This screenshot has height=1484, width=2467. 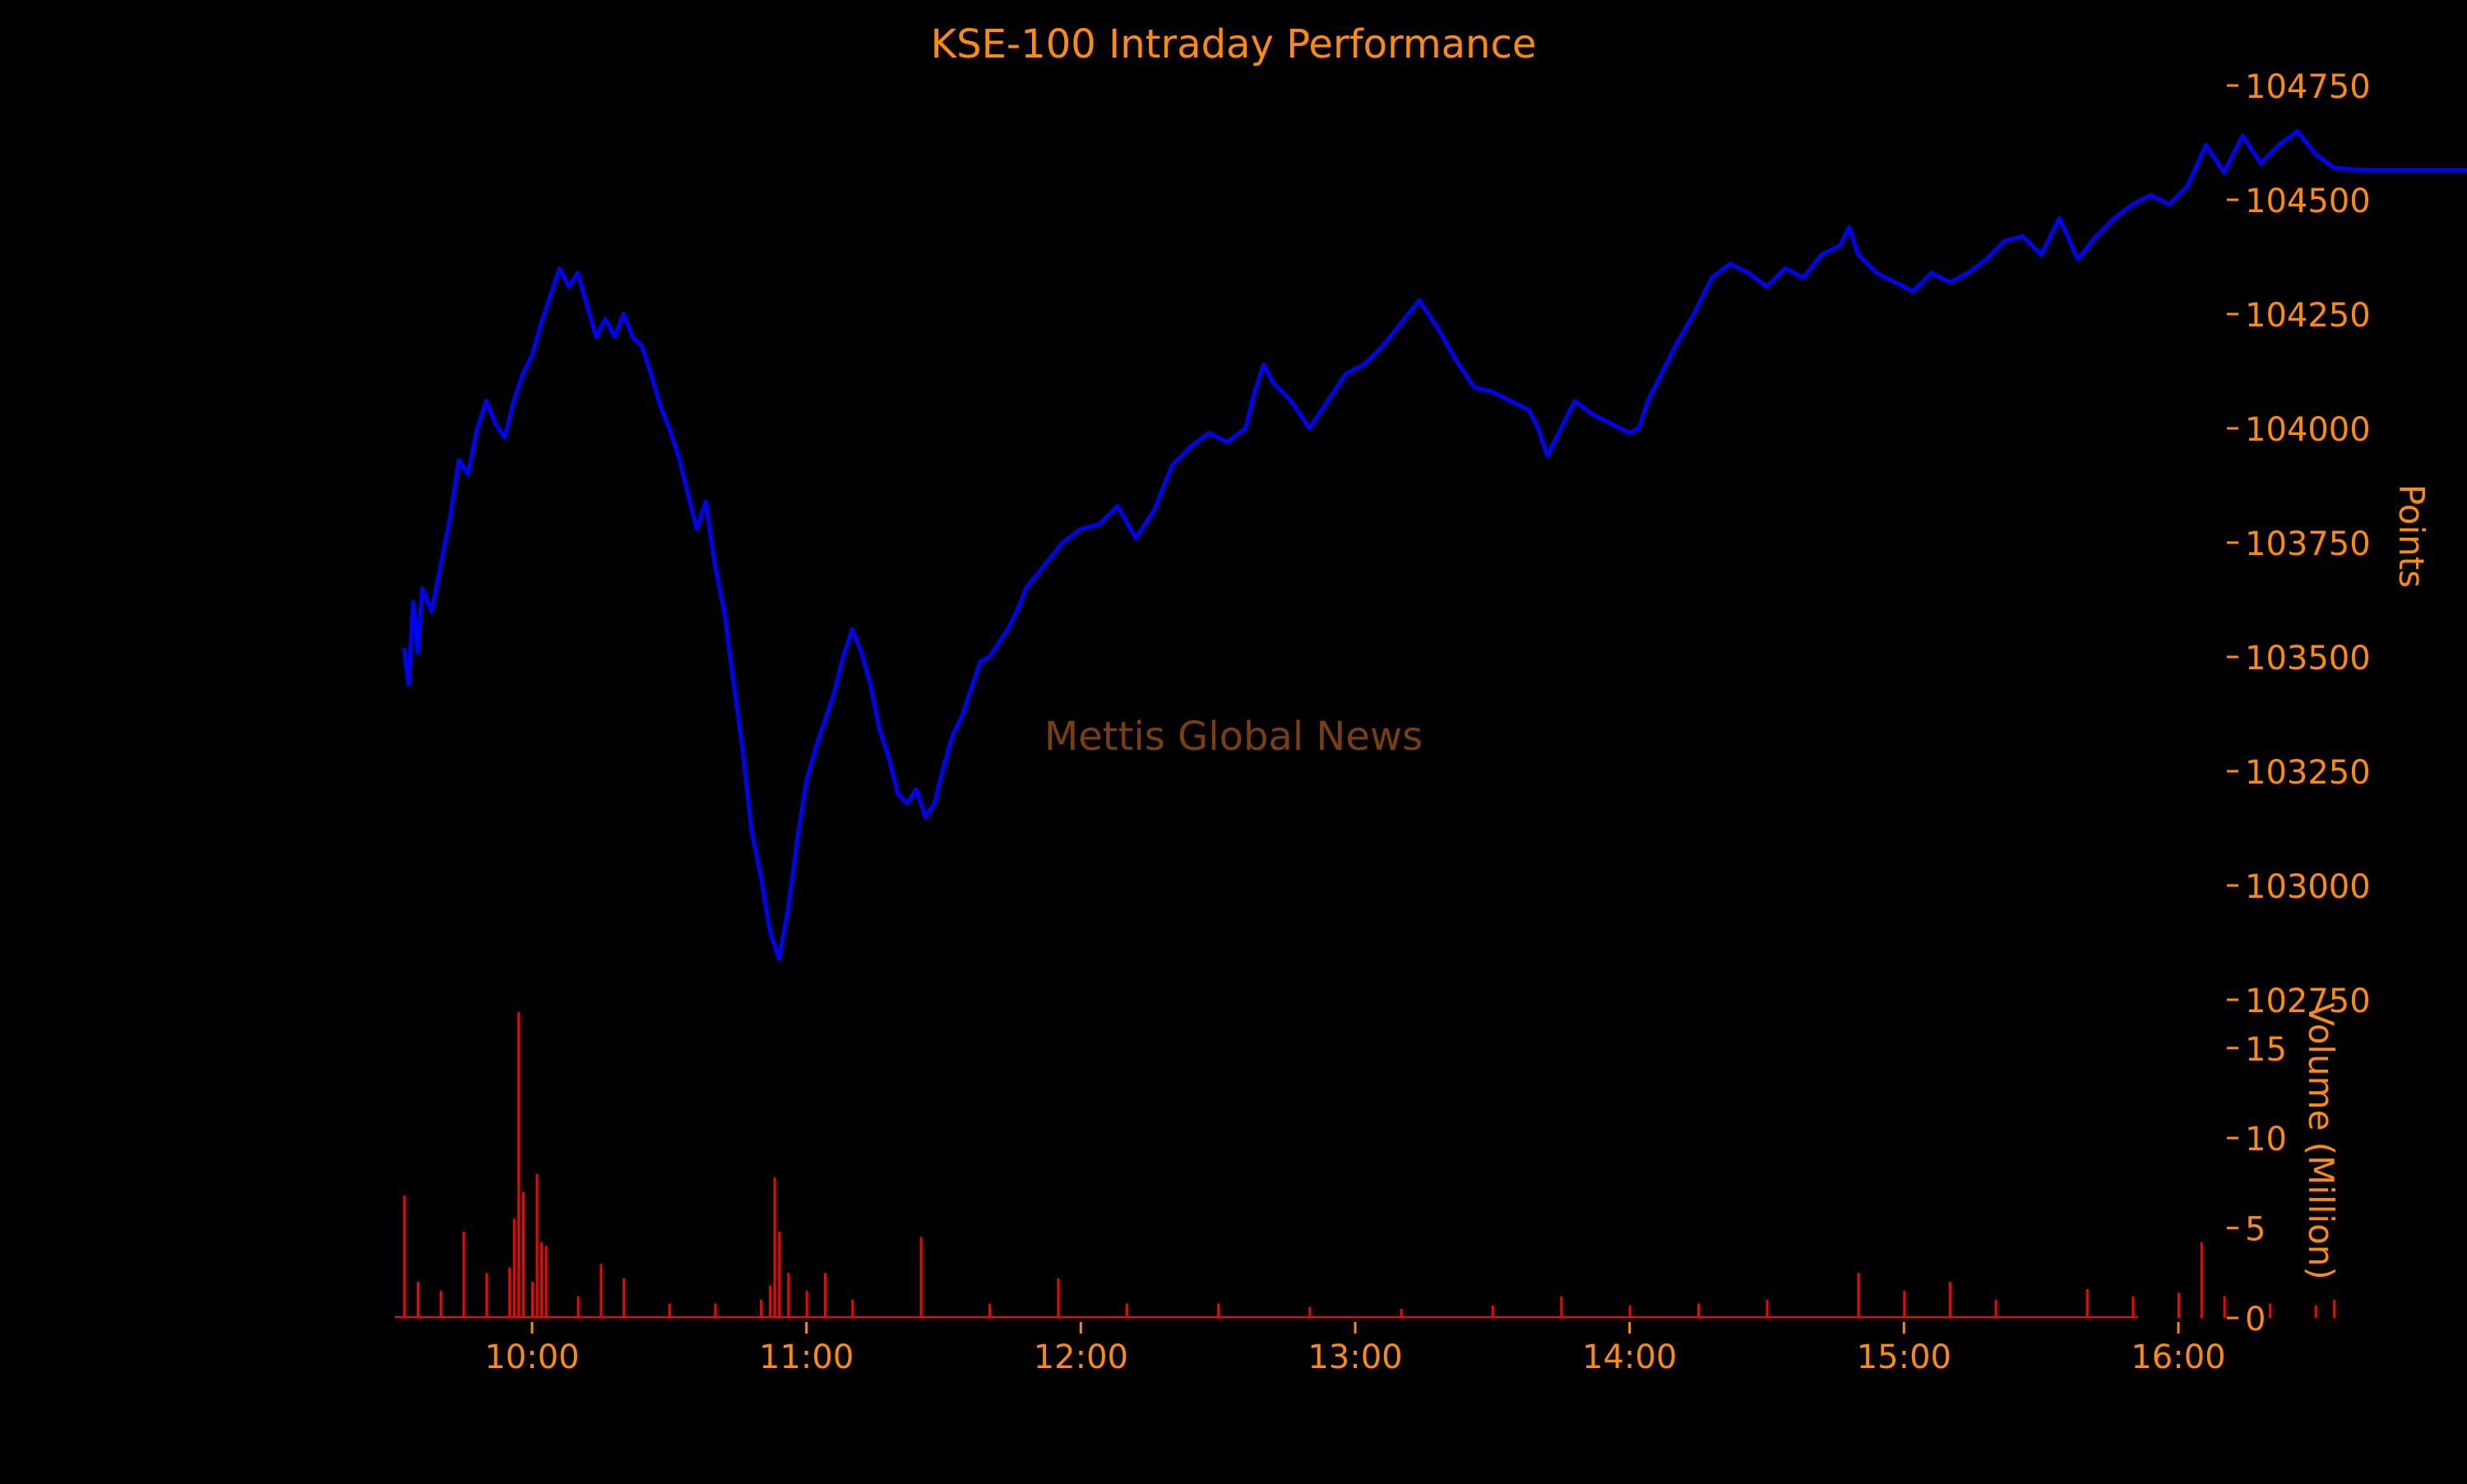 What do you see at coordinates (2308, 773) in the screenshot?
I see `price-tick-label: 103250` at bounding box center [2308, 773].